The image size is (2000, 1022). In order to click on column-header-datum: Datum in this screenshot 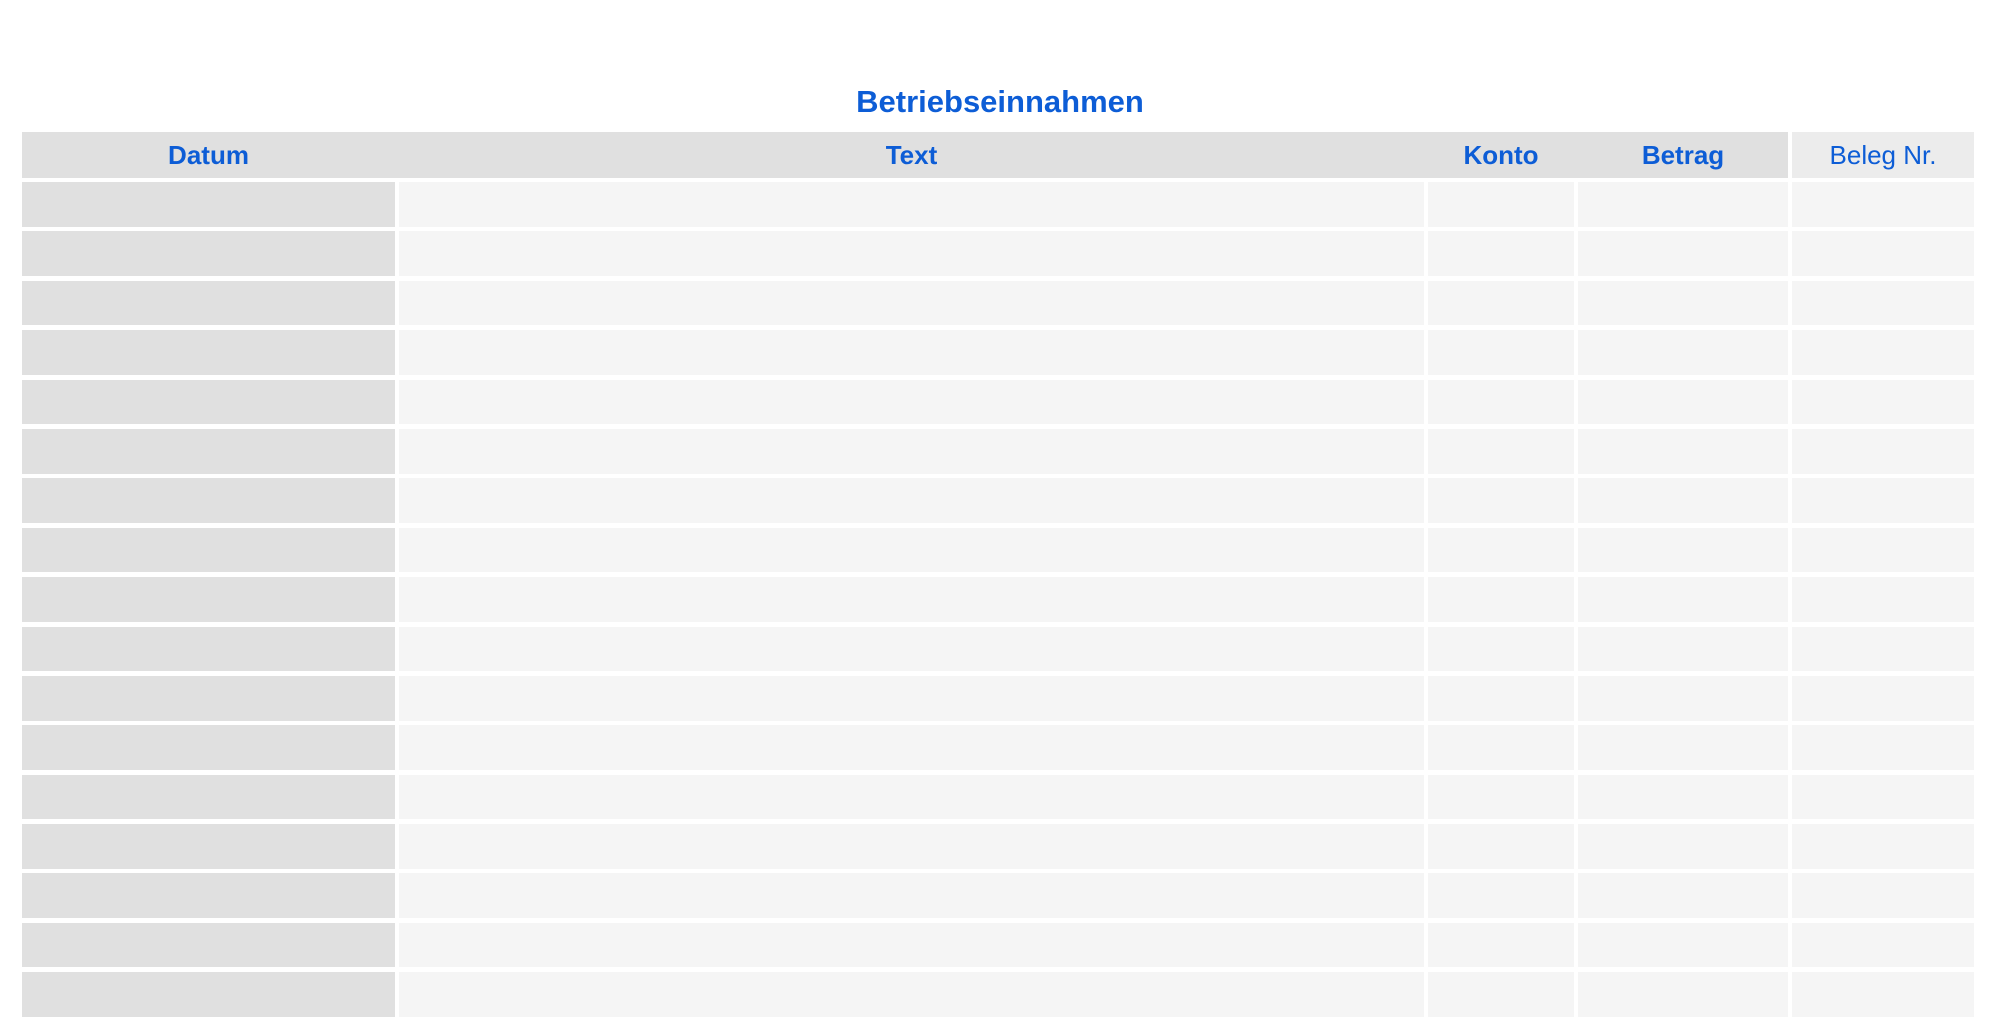, I will do `click(208, 154)`.